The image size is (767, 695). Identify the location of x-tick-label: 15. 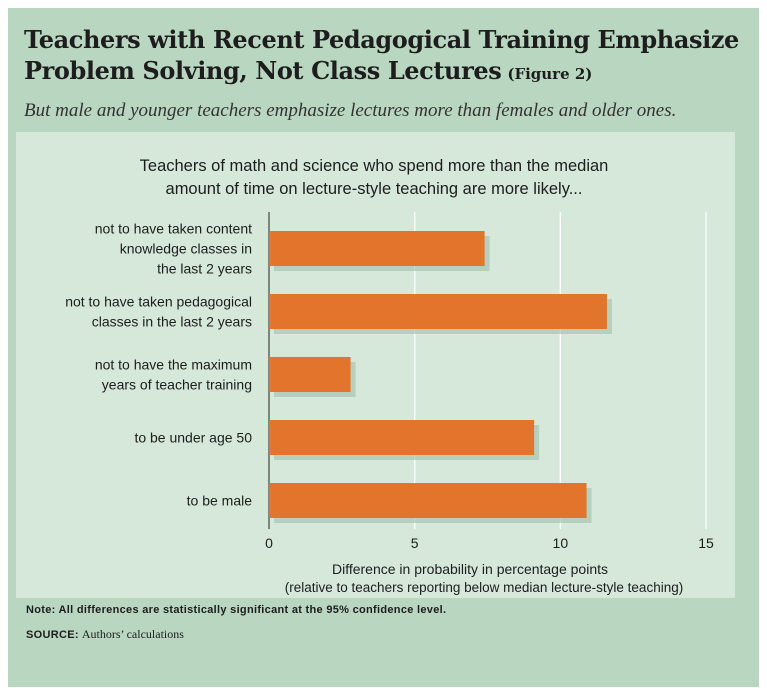
(706, 543).